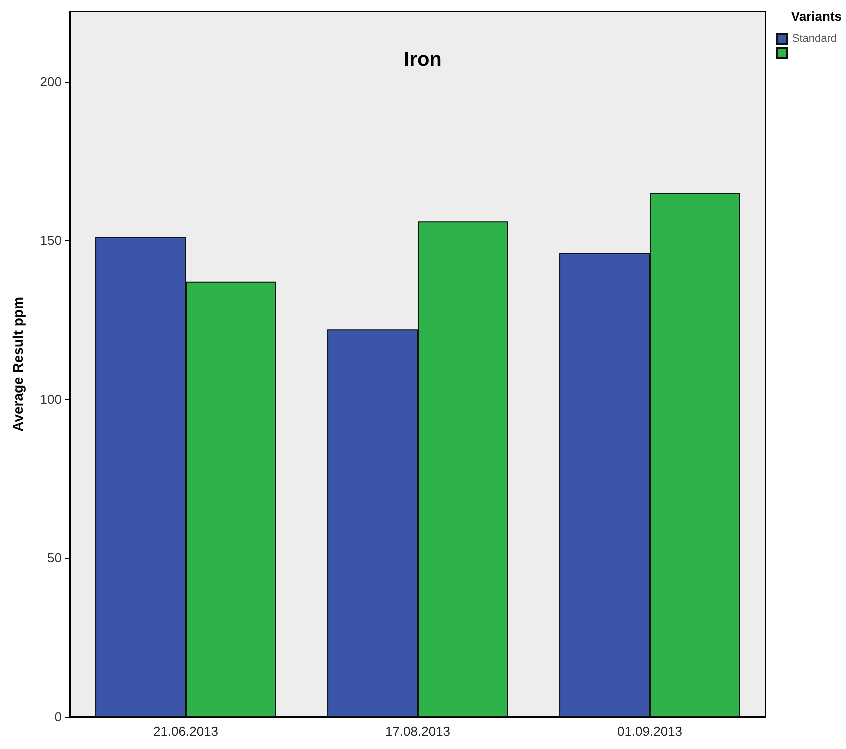 The width and height of the screenshot is (846, 749). I want to click on y-tick-label: 100, so click(51, 399).